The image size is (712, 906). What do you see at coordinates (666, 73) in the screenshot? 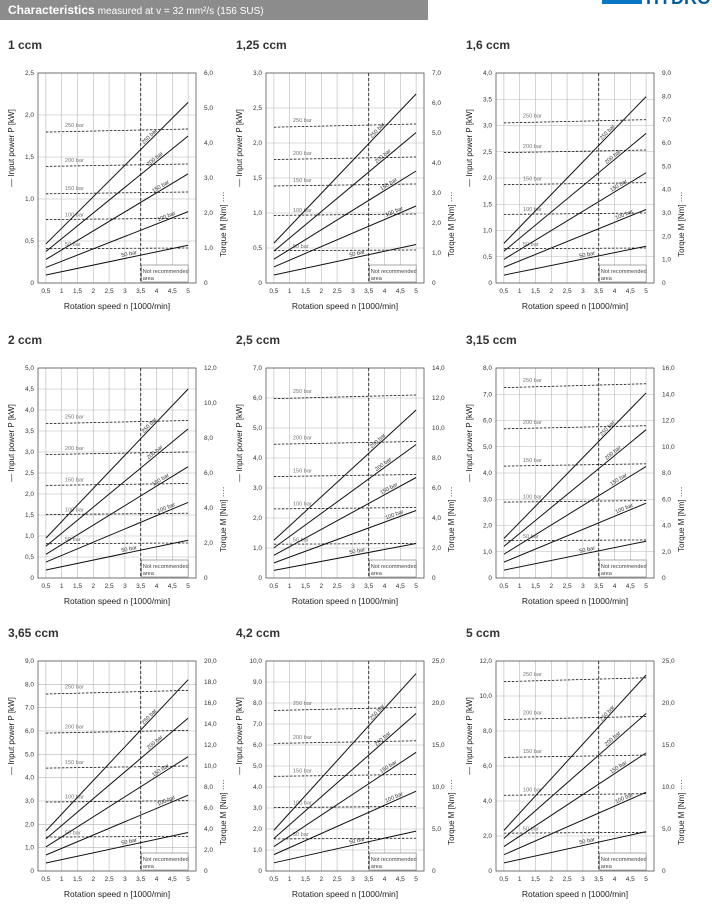
I see `y-right-tick-label: 9,0` at bounding box center [666, 73].